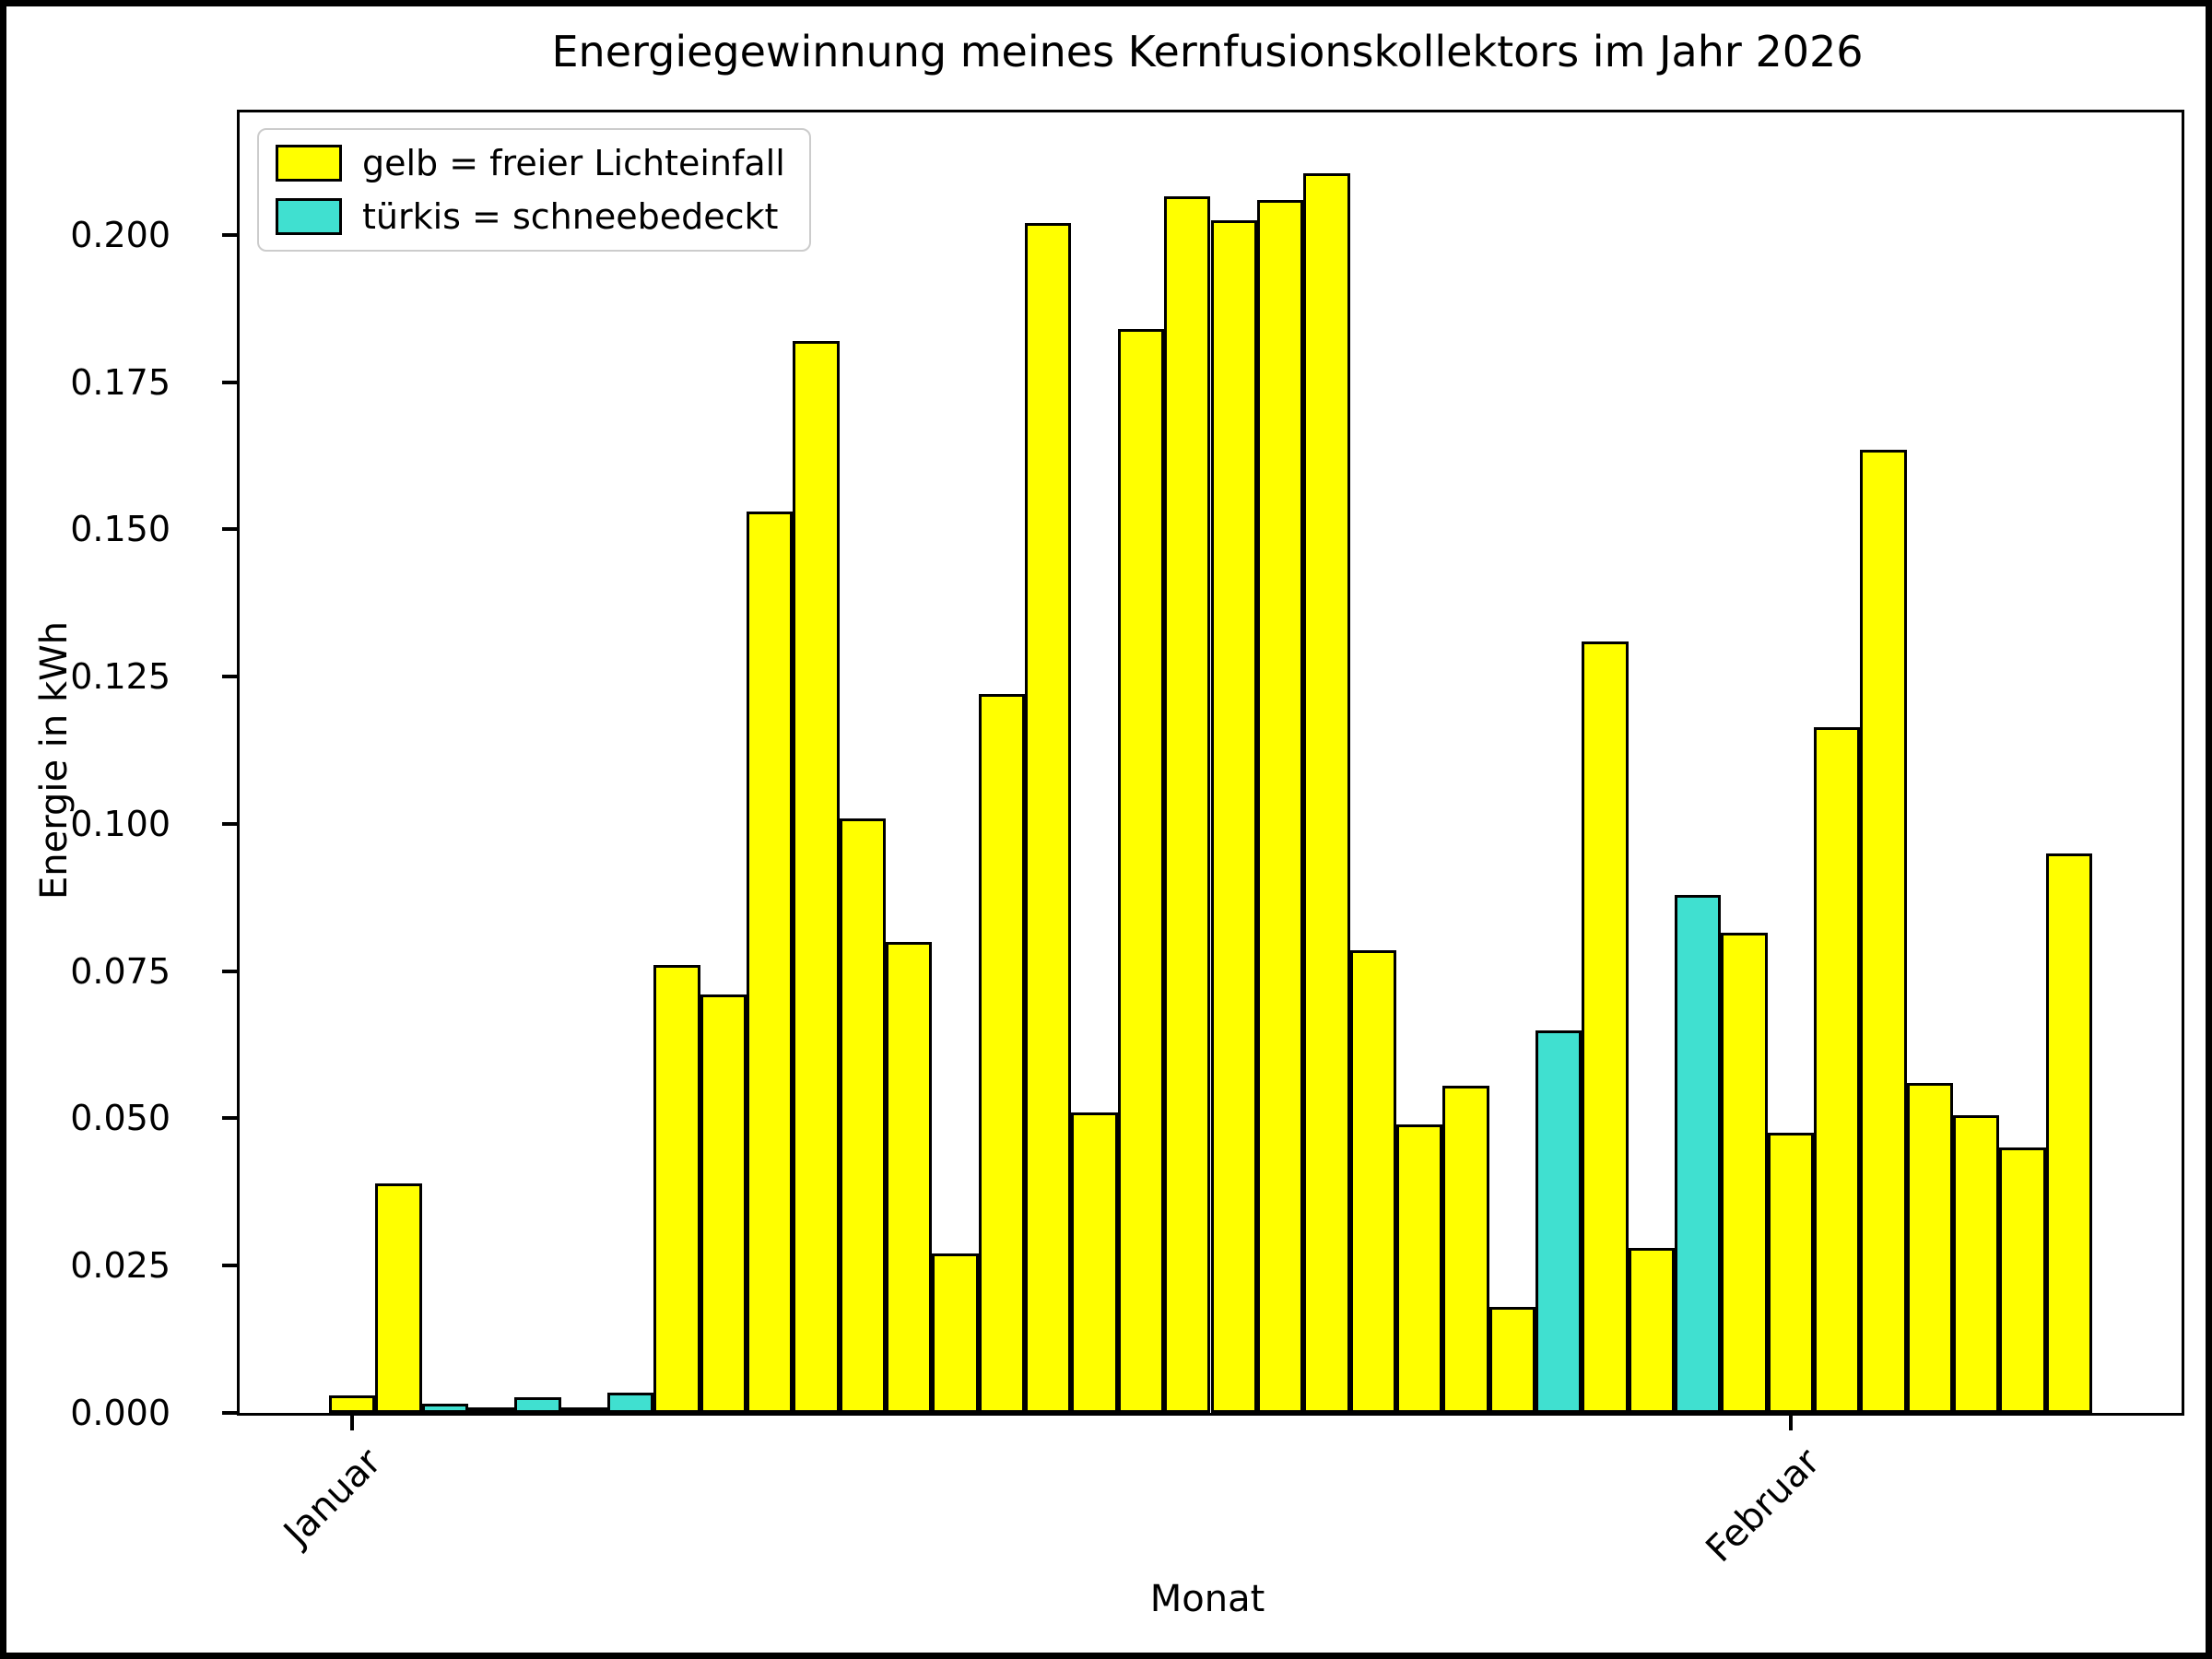  Describe the element at coordinates (120, 823) in the screenshot. I see `y-tick-label: 0.100` at that location.